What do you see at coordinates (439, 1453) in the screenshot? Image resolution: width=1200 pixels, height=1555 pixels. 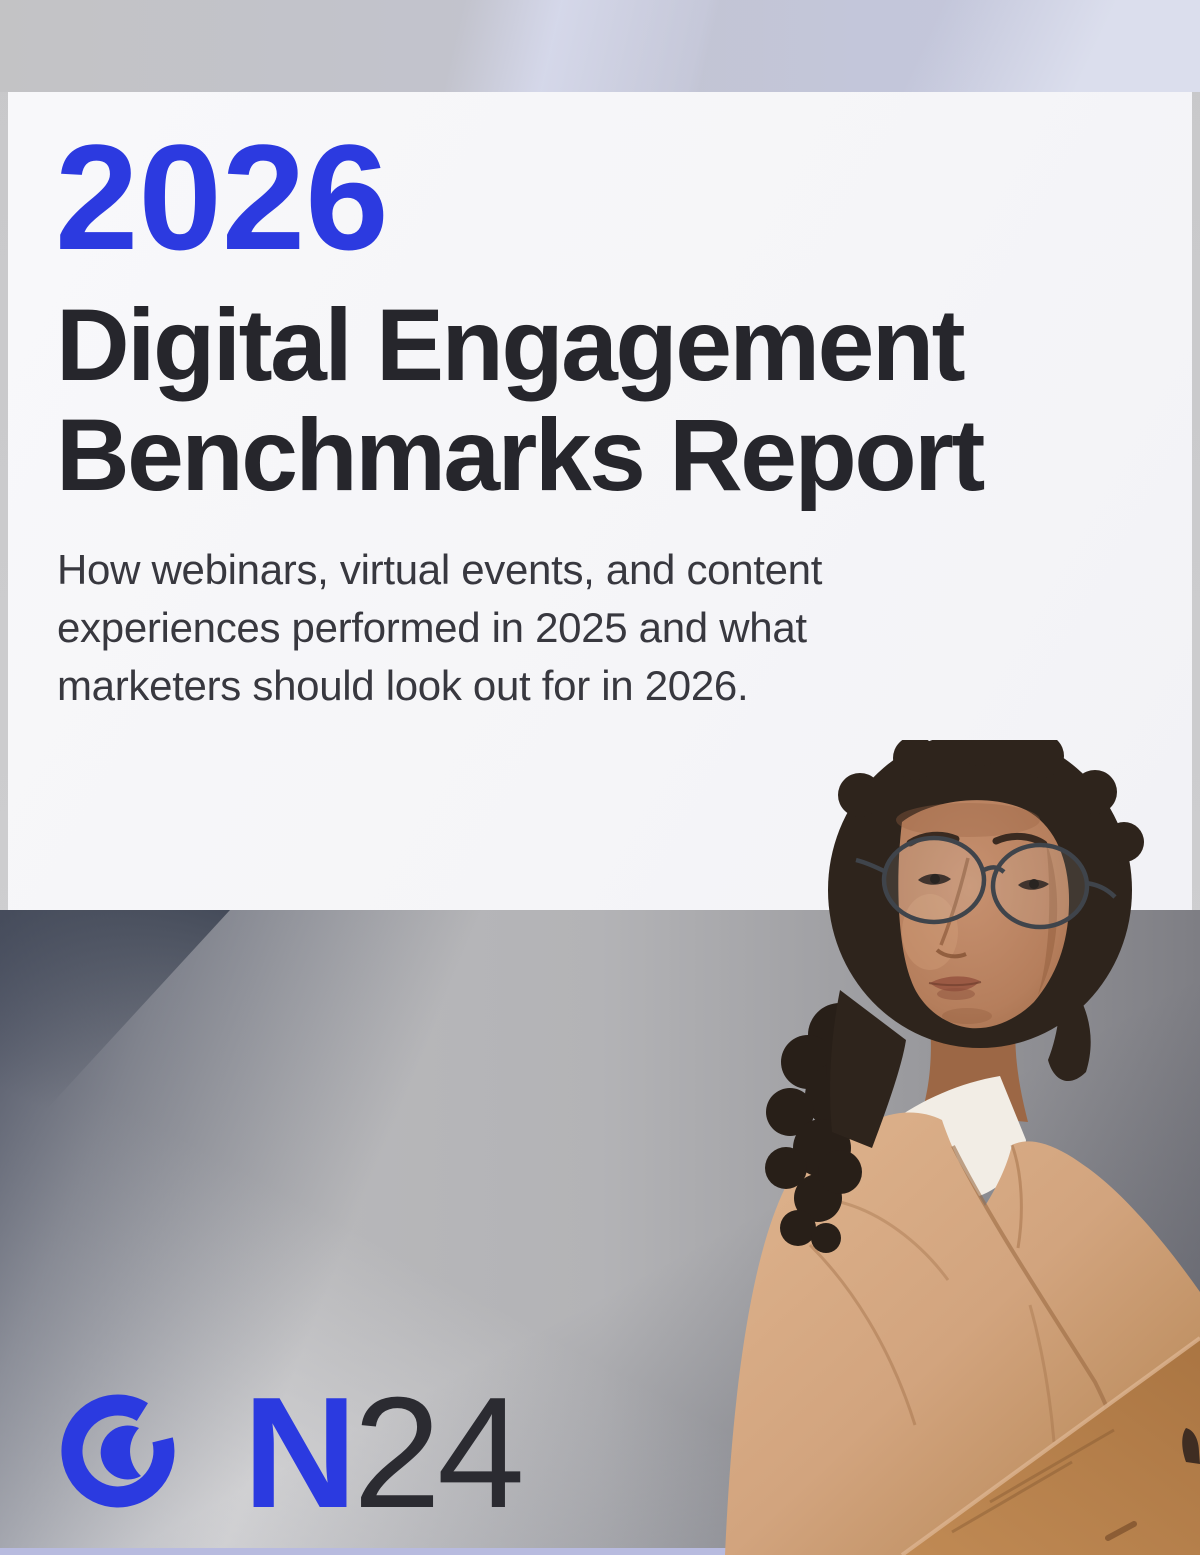 I see `logo-suffix-24: 24` at bounding box center [439, 1453].